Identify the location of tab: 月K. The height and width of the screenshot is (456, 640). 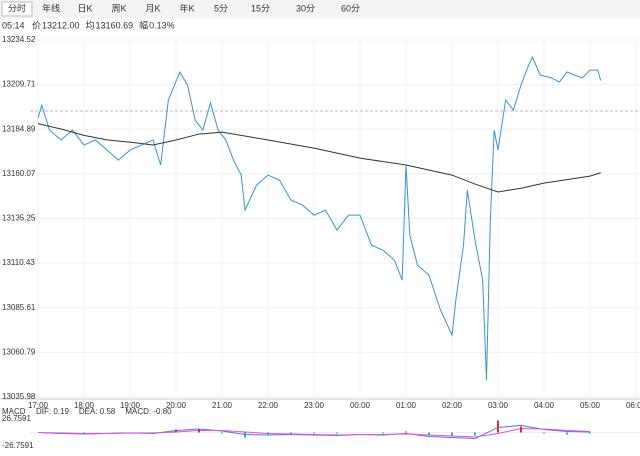
(152, 8).